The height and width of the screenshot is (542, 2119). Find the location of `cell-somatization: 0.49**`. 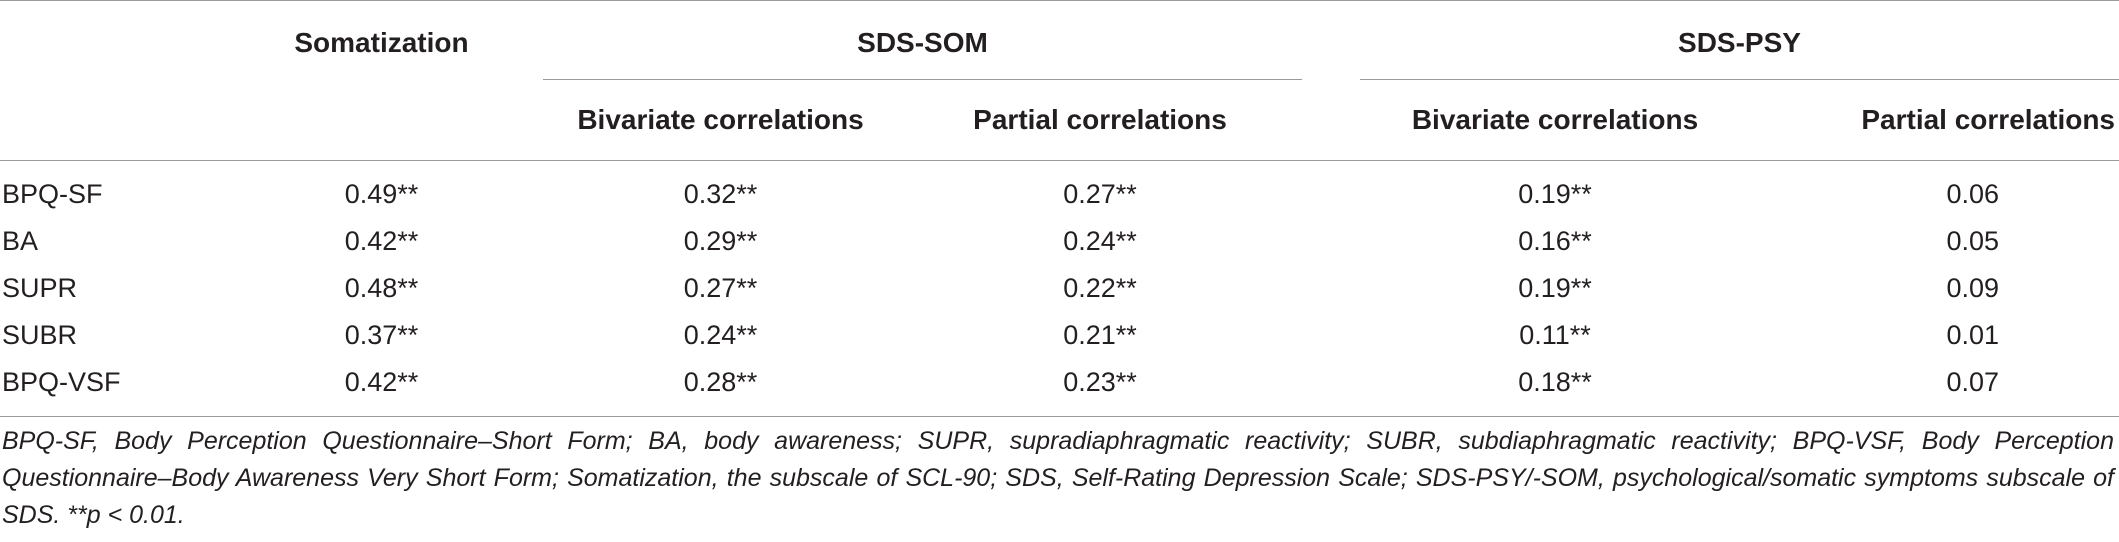

cell-somatization: 0.49** is located at coordinates (381, 194).